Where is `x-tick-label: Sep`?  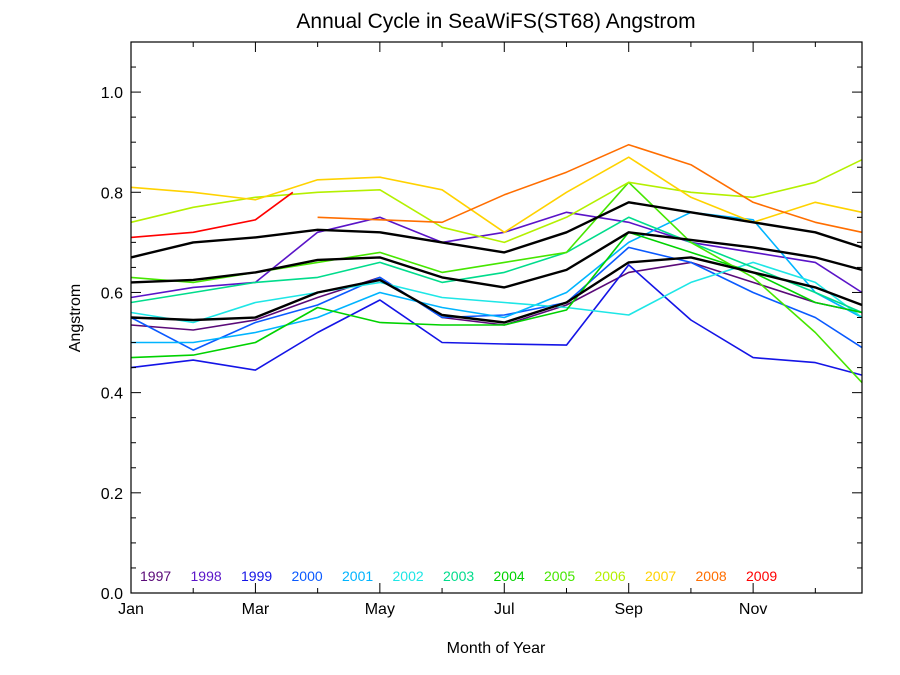
x-tick-label: Sep is located at coordinates (628, 609).